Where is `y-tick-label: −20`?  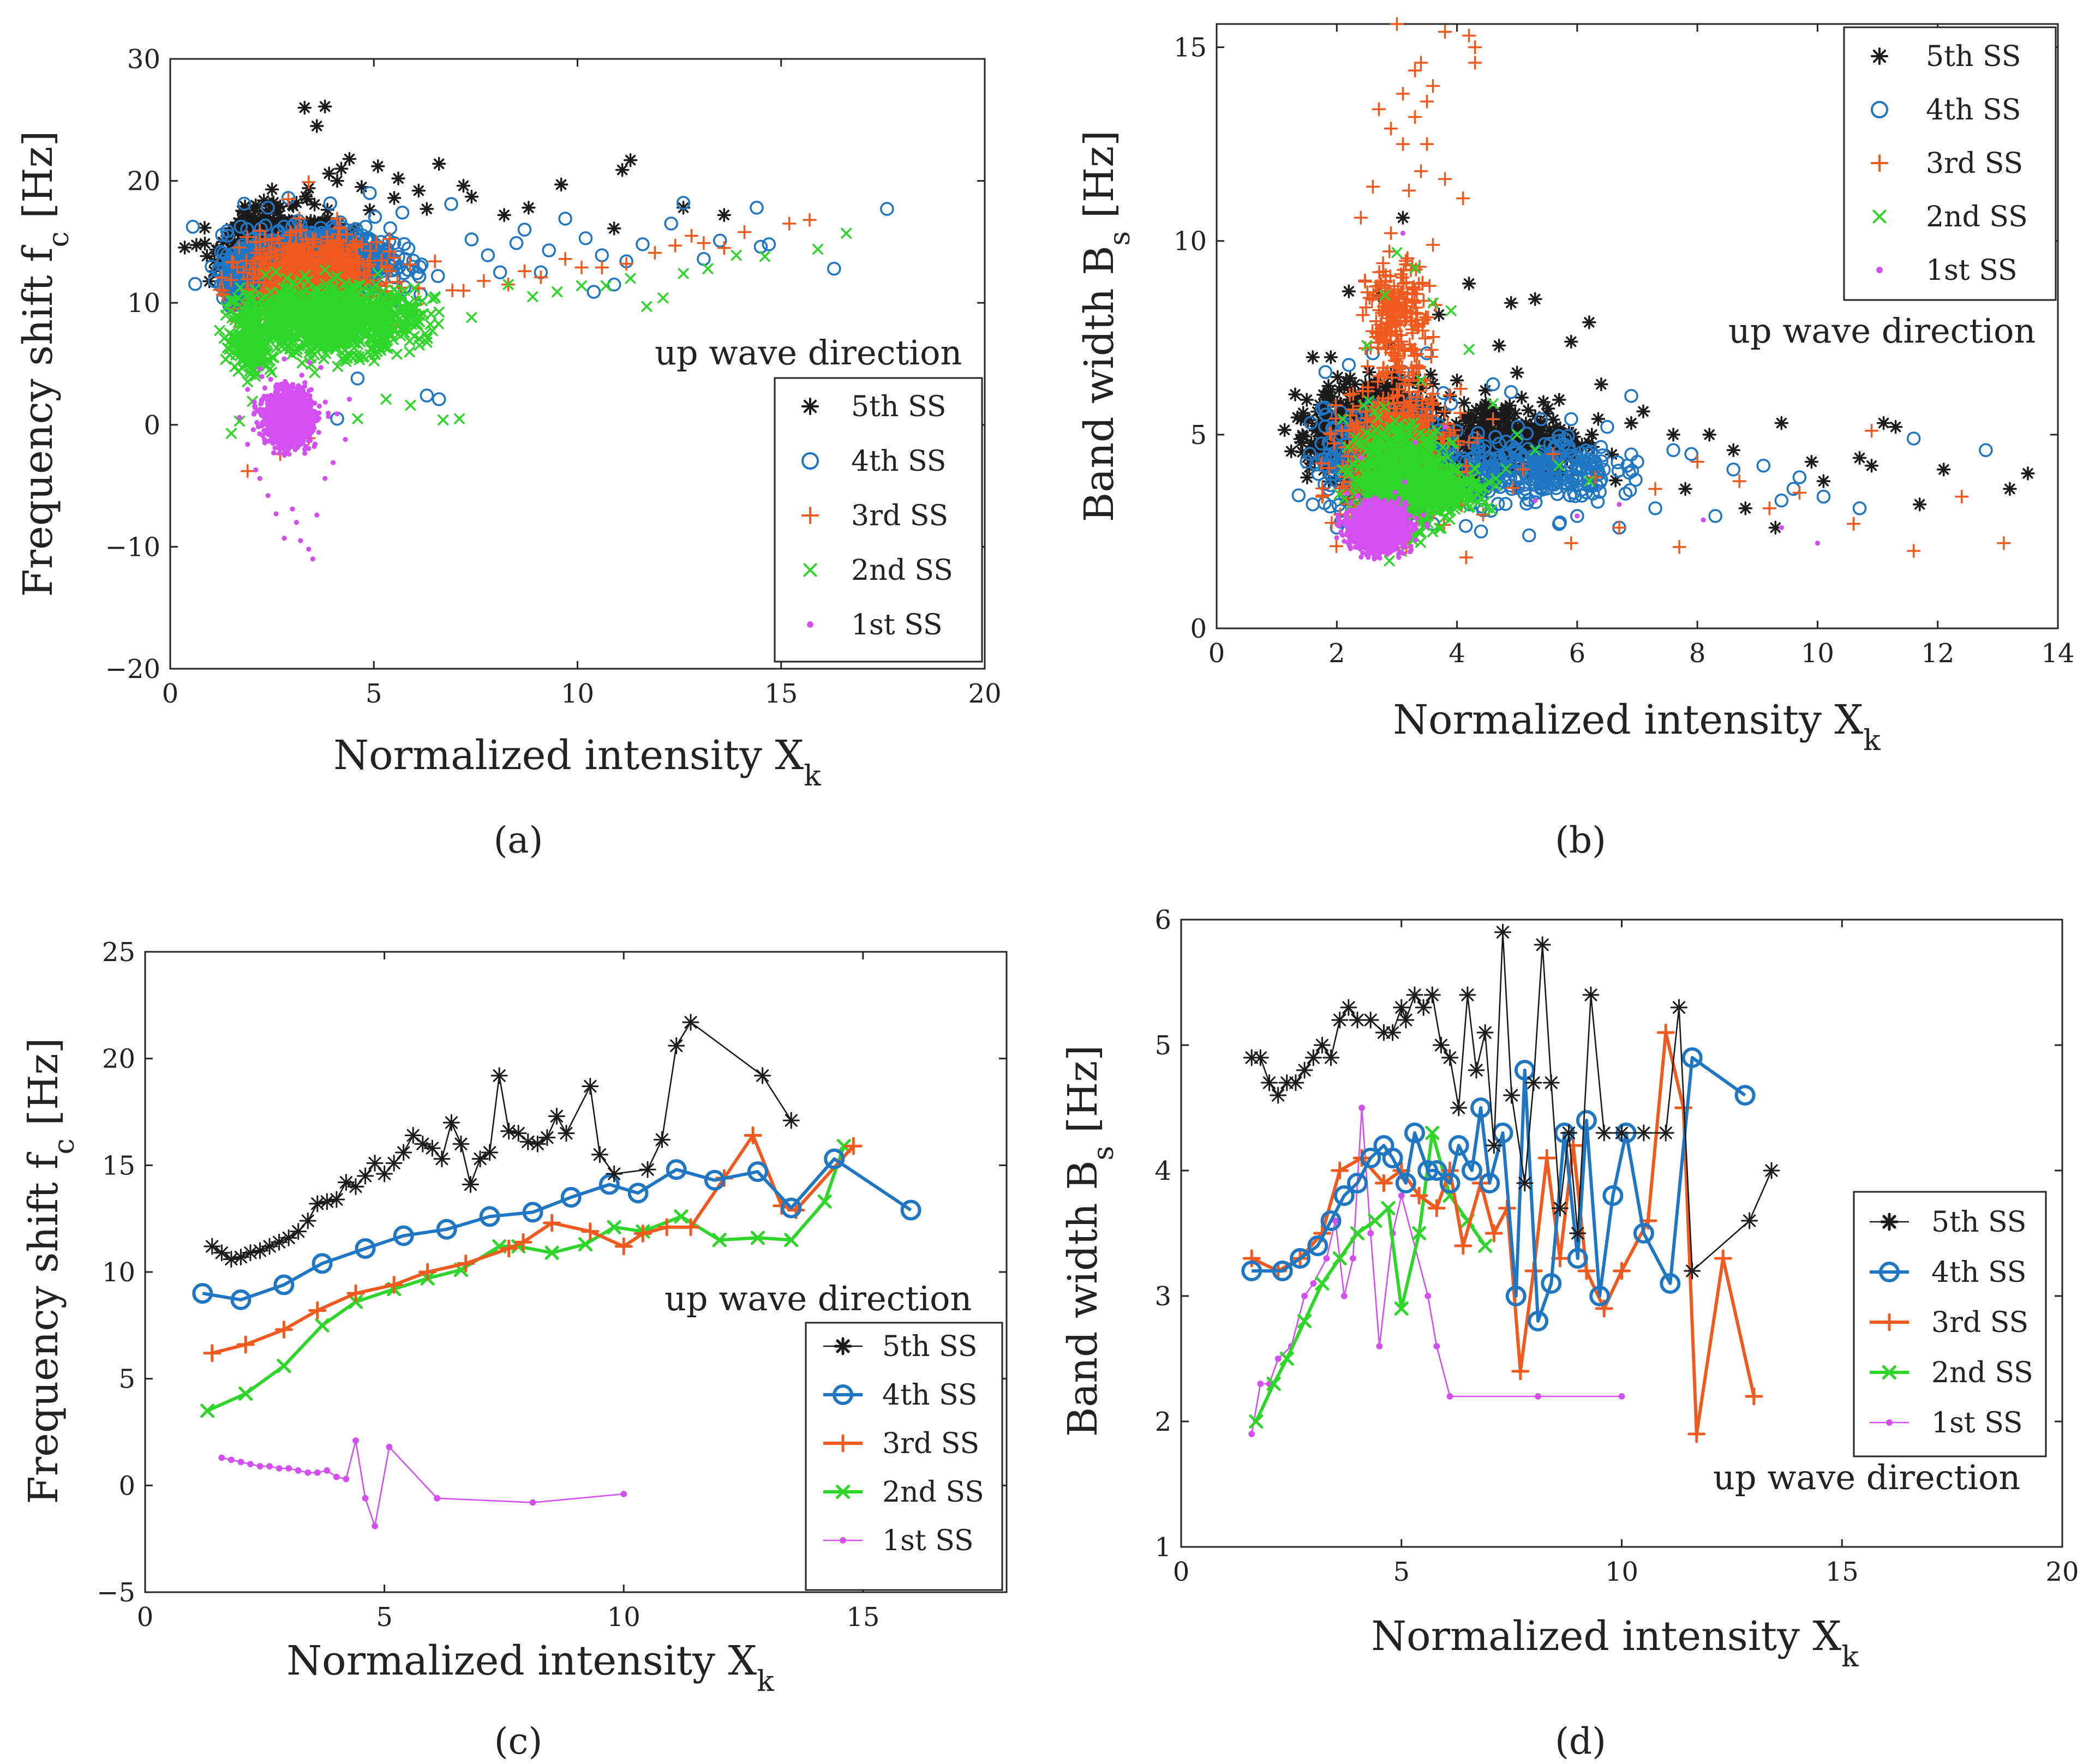 y-tick-label: −20 is located at coordinates (132, 669).